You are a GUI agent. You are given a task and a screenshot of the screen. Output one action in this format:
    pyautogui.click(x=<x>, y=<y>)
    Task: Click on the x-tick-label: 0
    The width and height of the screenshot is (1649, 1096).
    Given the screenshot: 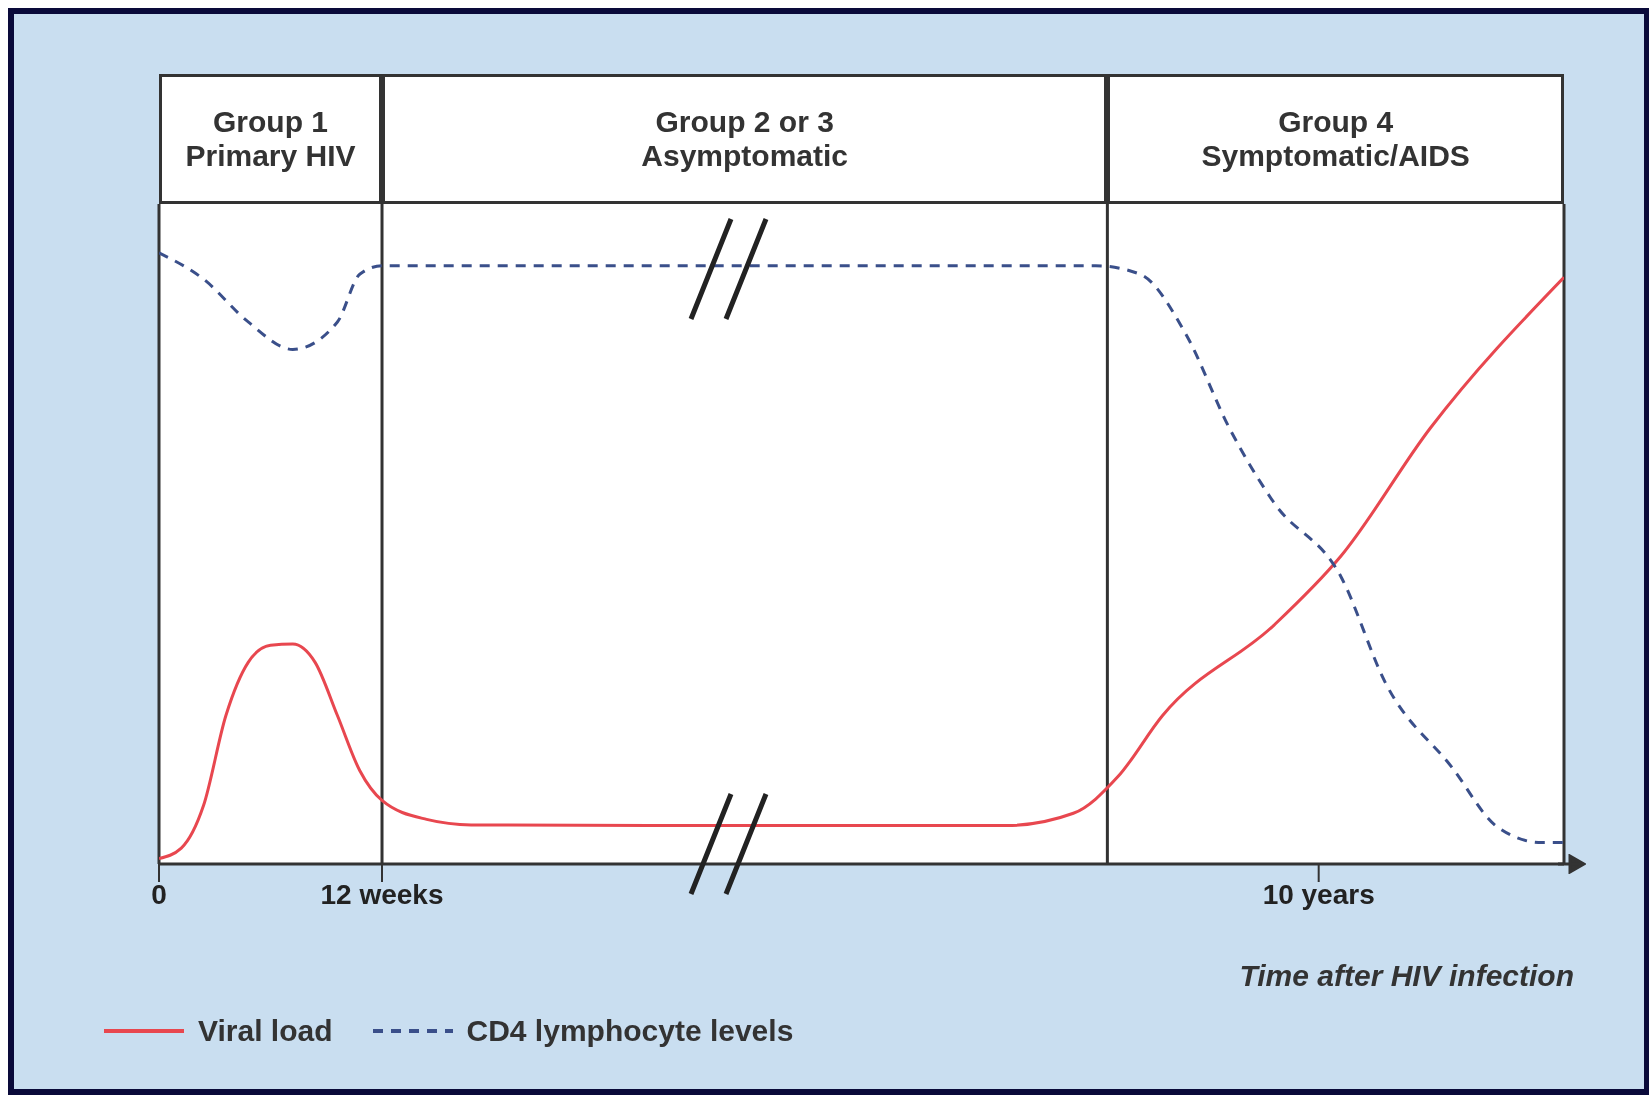 What is the action you would take?
    pyautogui.click(x=159, y=894)
    